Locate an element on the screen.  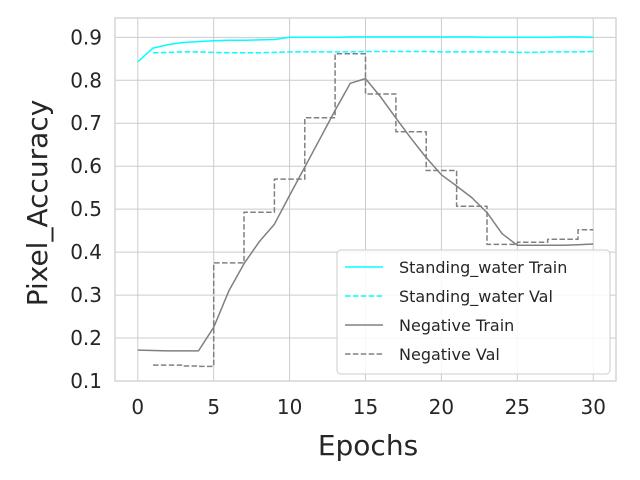
x-tick-label: 10 is located at coordinates (289, 407).